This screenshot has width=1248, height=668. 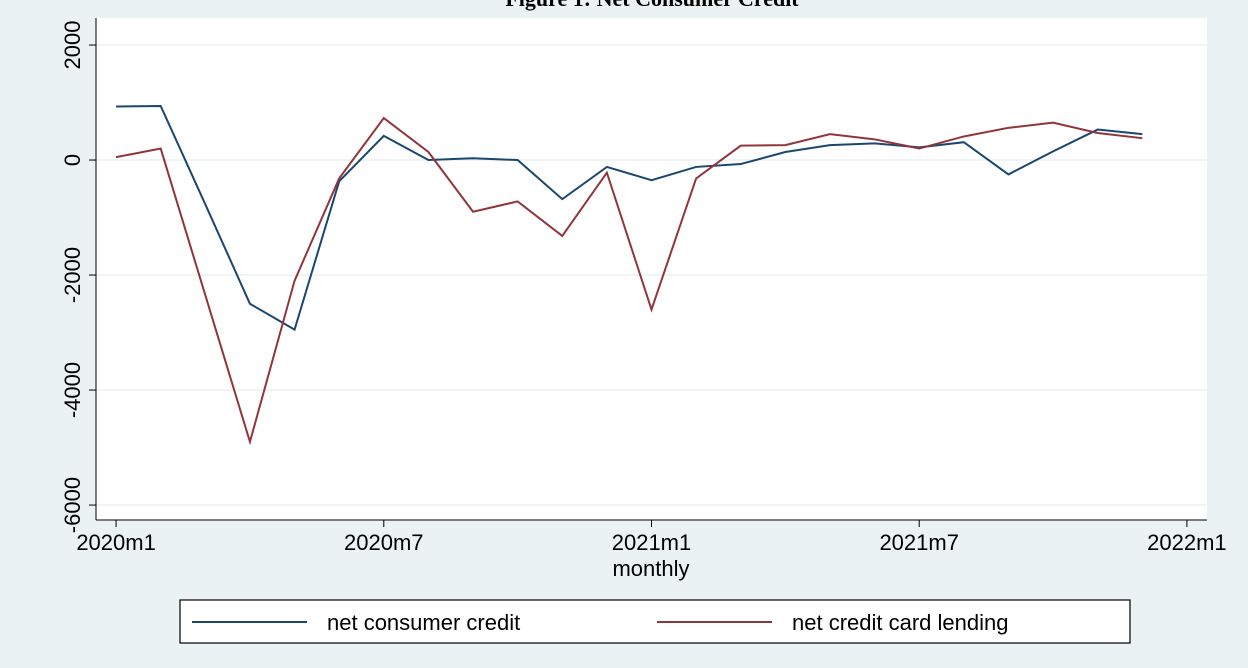 I want to click on x-tick-label: 2020m1, so click(x=116, y=542).